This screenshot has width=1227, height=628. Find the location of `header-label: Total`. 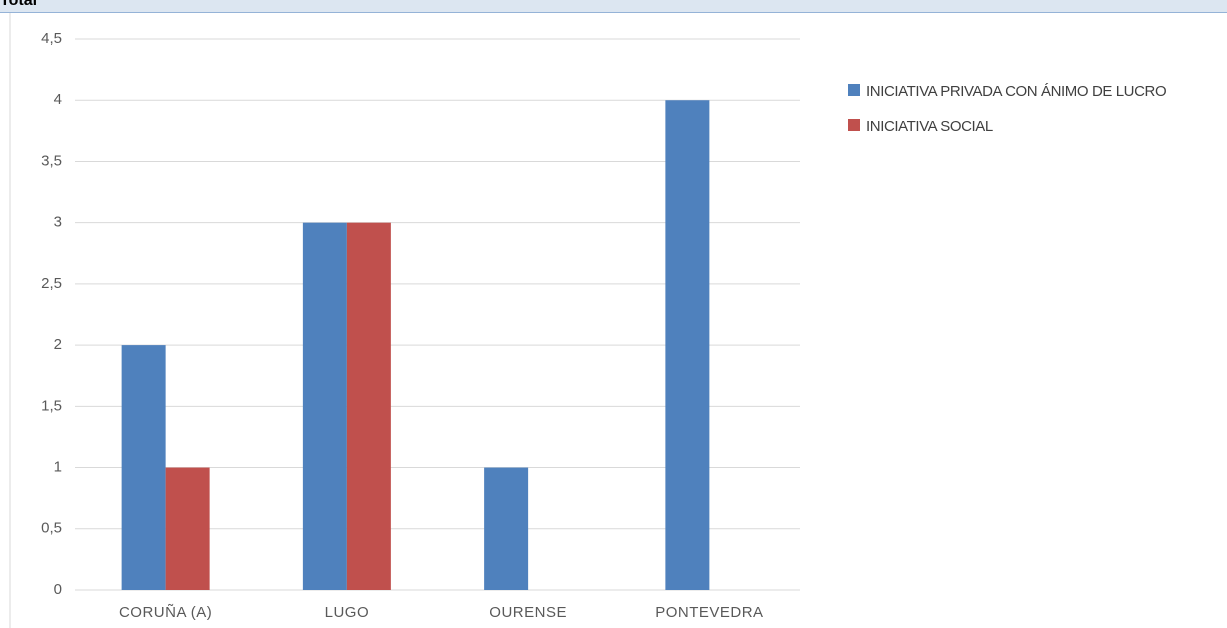

header-label: Total is located at coordinates (19, 4).